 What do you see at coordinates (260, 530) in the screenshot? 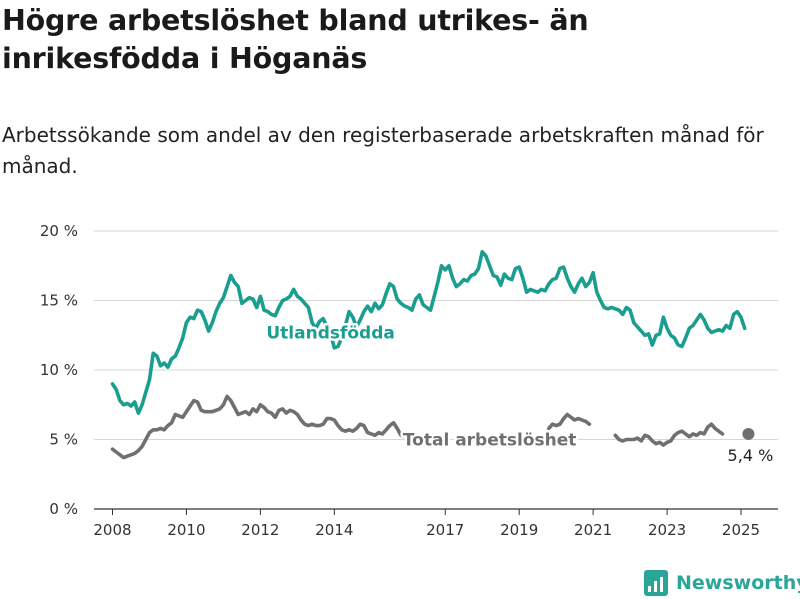
I see `x-tick-label: 2012` at bounding box center [260, 530].